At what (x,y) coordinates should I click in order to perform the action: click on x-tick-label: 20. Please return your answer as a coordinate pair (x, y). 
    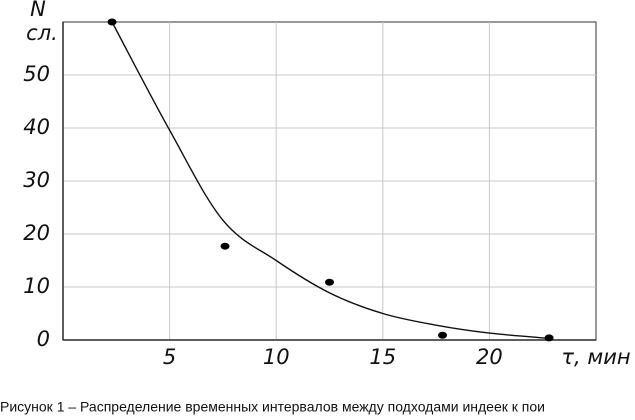
    Looking at the image, I should click on (489, 357).